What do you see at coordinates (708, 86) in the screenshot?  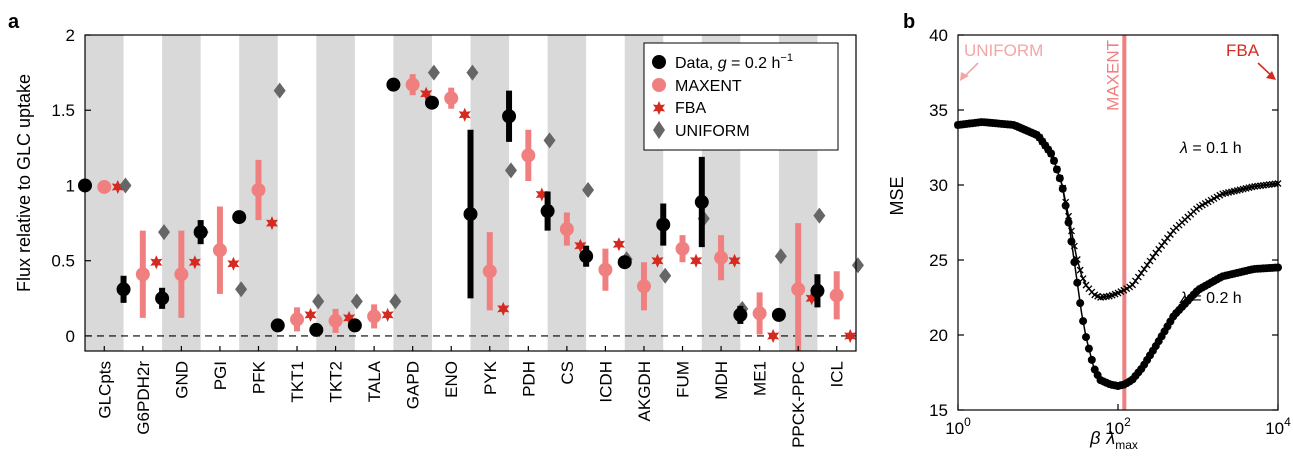 I see `legend-maxent-label: MAXENT` at bounding box center [708, 86].